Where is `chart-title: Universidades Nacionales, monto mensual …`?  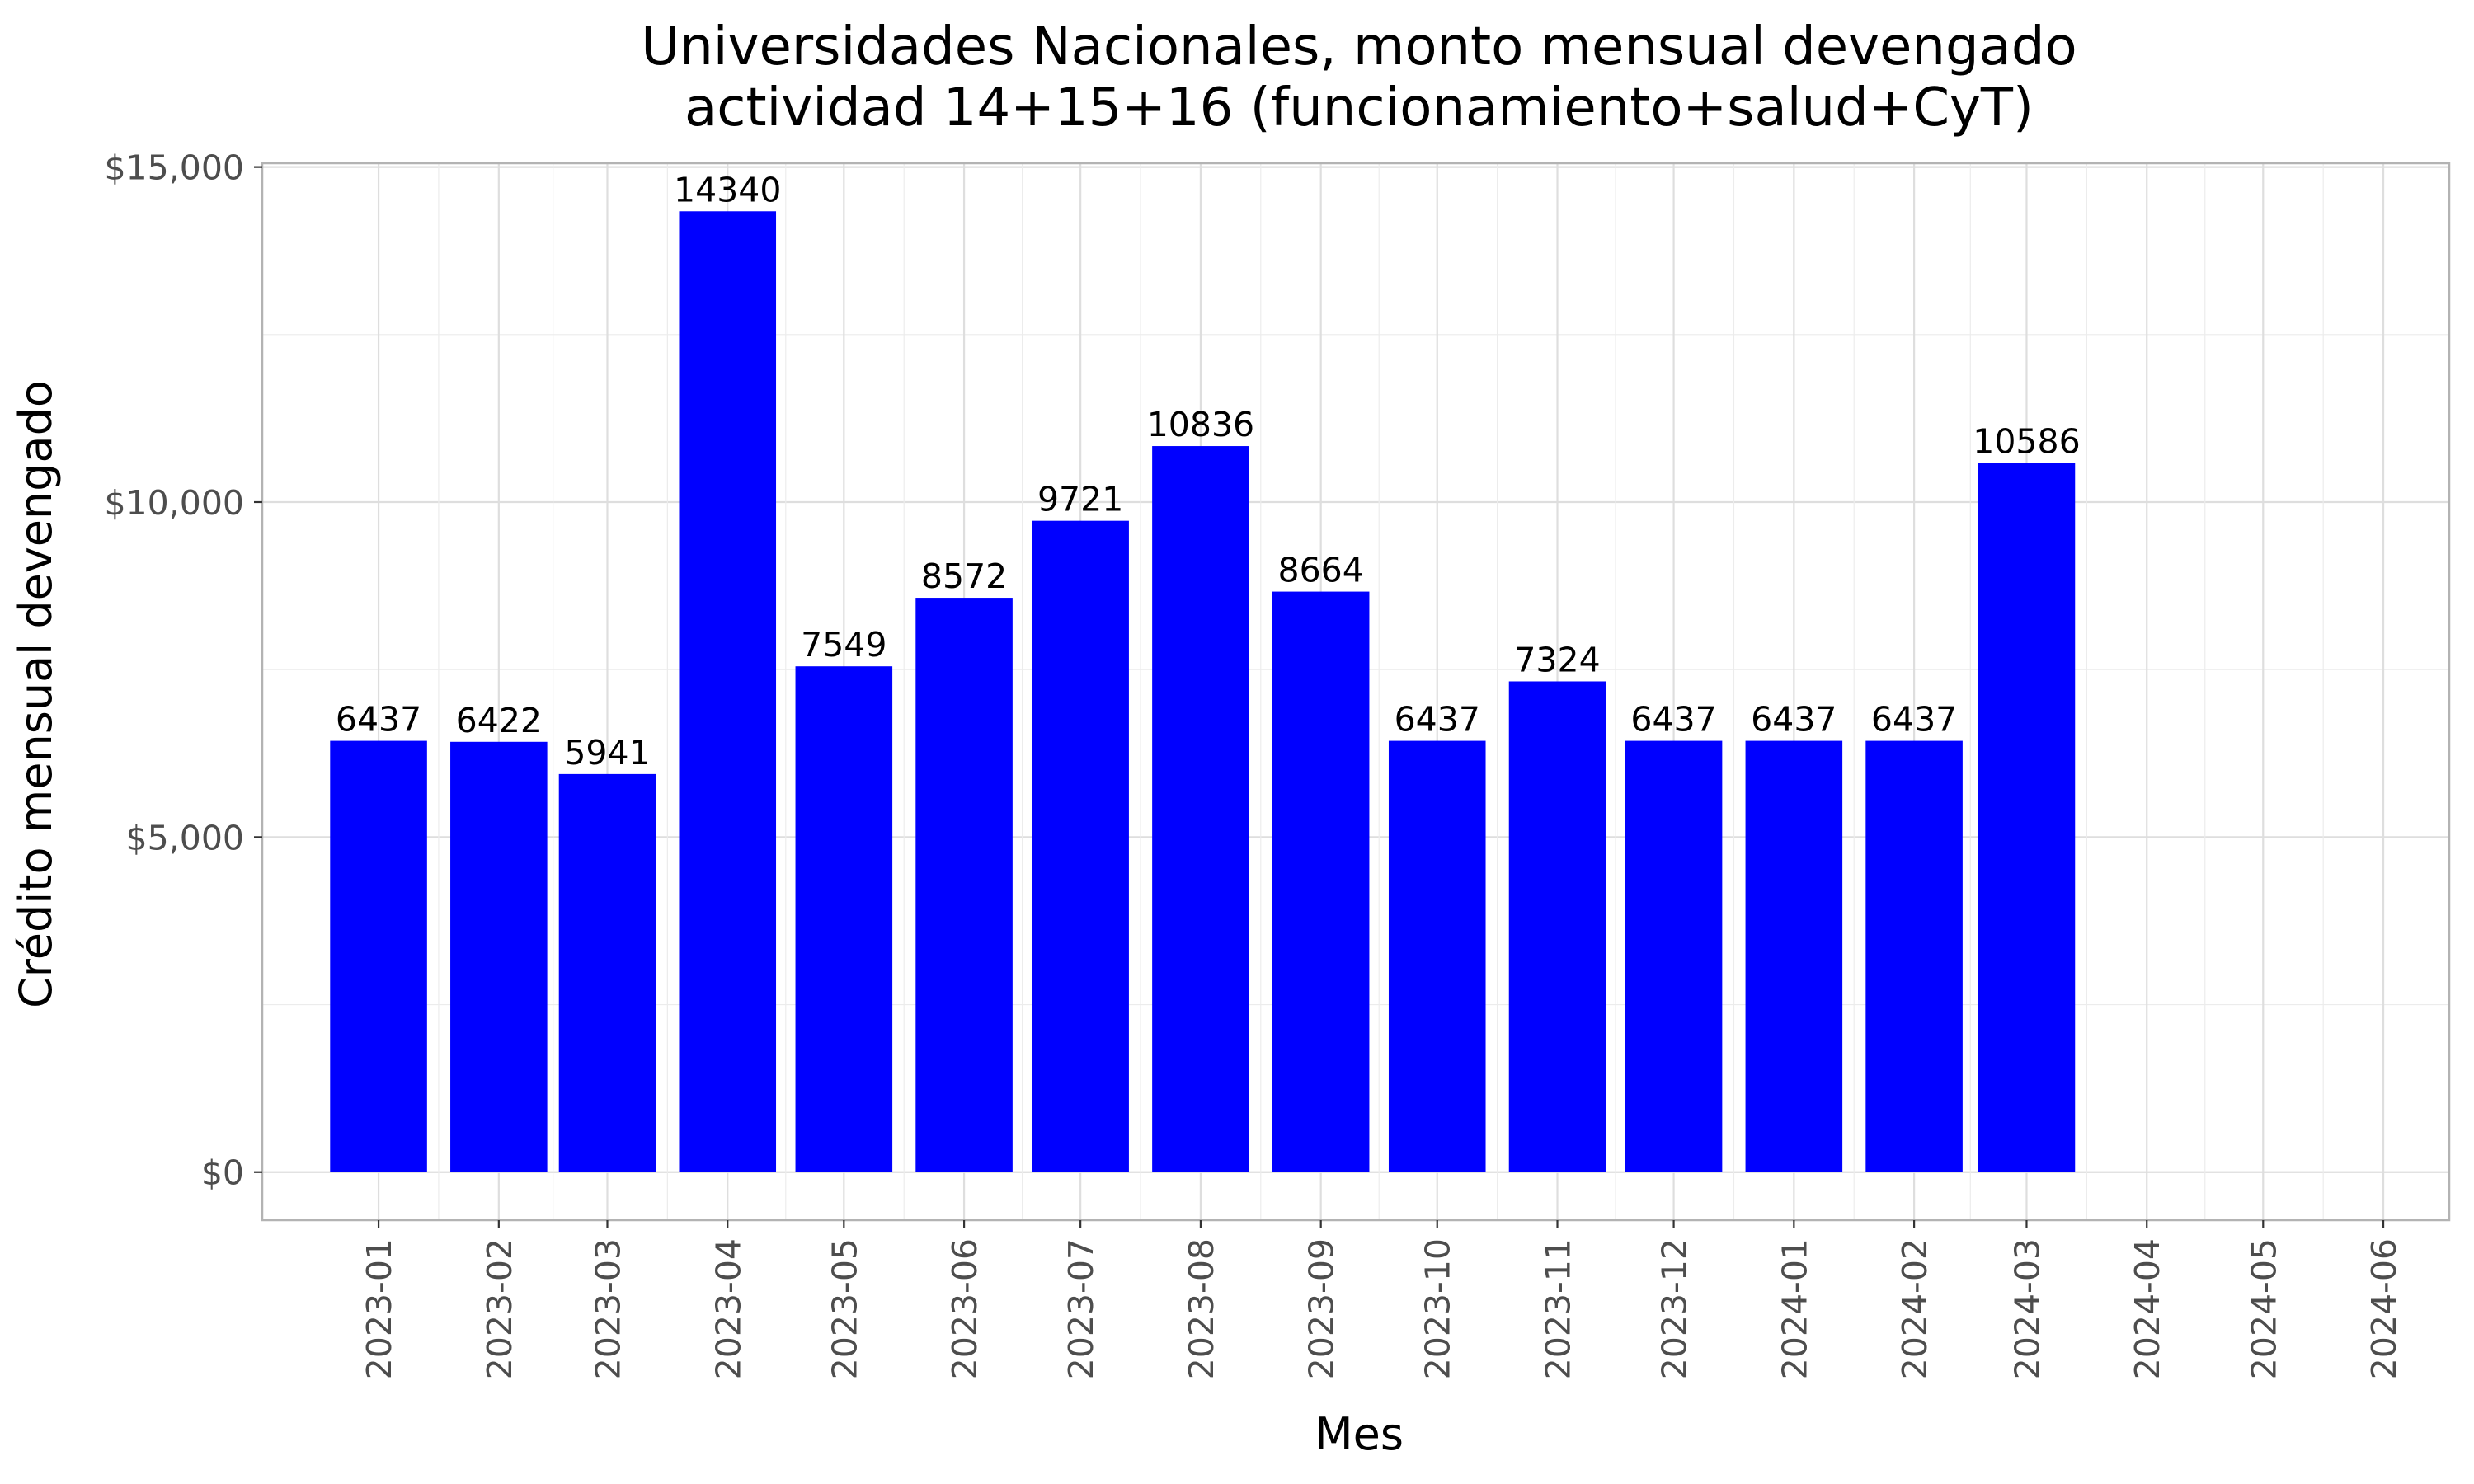 chart-title: Universidades Nacionales, monto mensual … is located at coordinates (1359, 46).